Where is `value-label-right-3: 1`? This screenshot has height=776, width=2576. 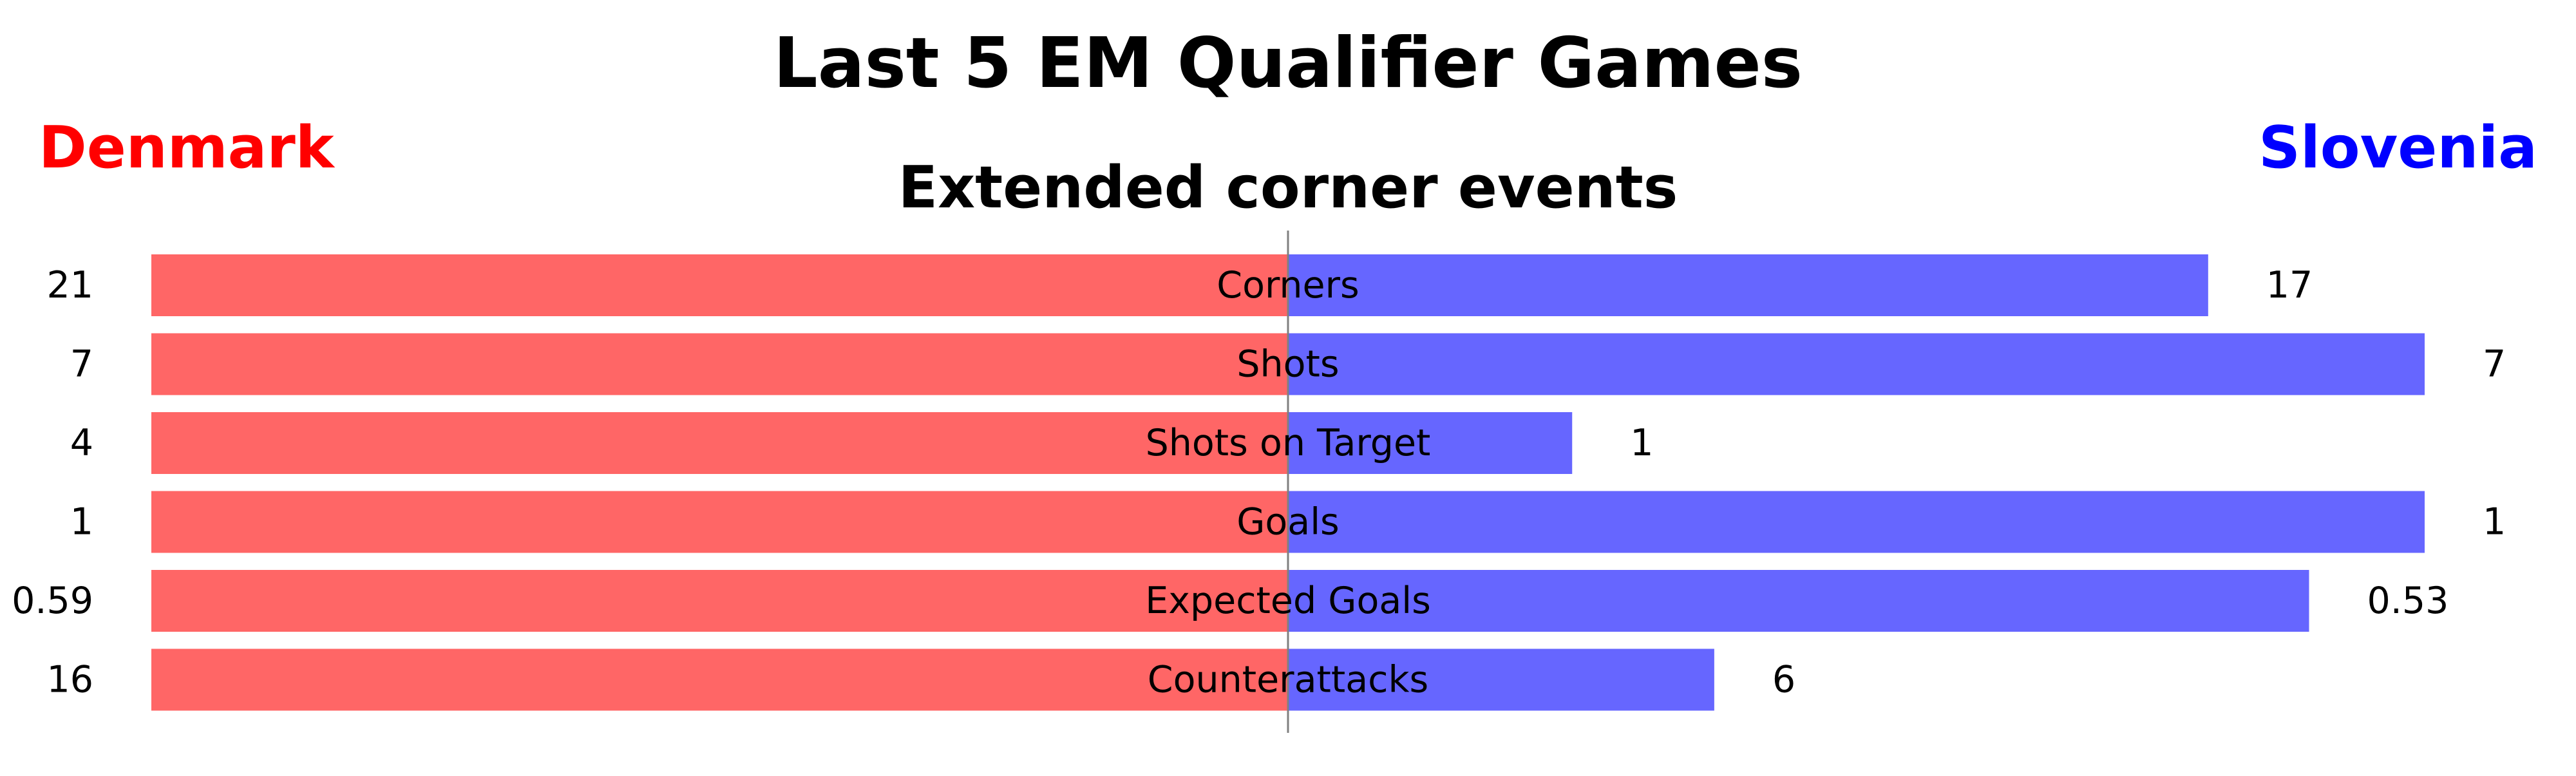
value-label-right-3: 1 is located at coordinates (2494, 523).